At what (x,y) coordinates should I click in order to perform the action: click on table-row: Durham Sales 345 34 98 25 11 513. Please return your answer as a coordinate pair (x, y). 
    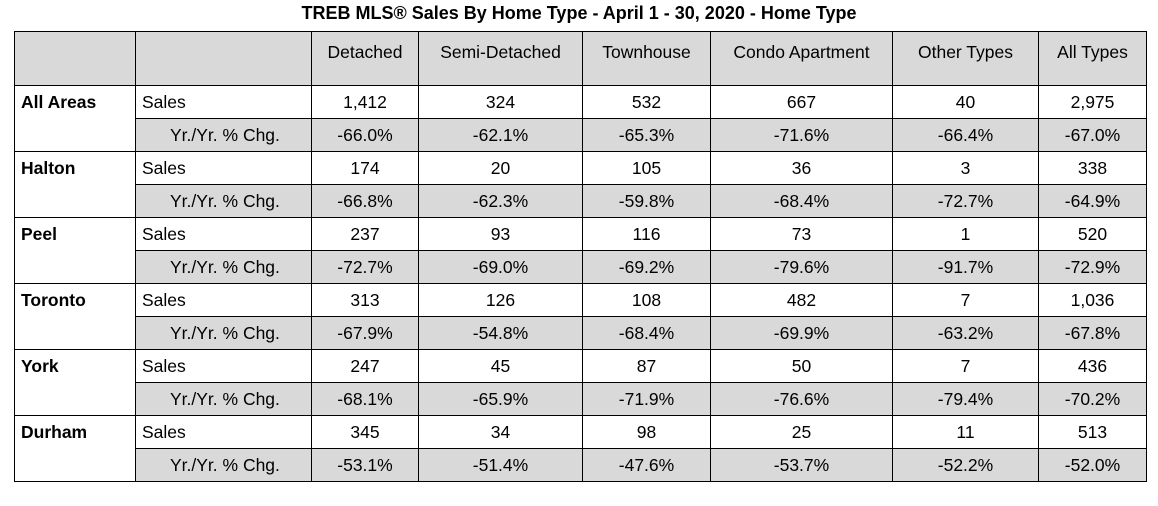
    Looking at the image, I should click on (580, 432).